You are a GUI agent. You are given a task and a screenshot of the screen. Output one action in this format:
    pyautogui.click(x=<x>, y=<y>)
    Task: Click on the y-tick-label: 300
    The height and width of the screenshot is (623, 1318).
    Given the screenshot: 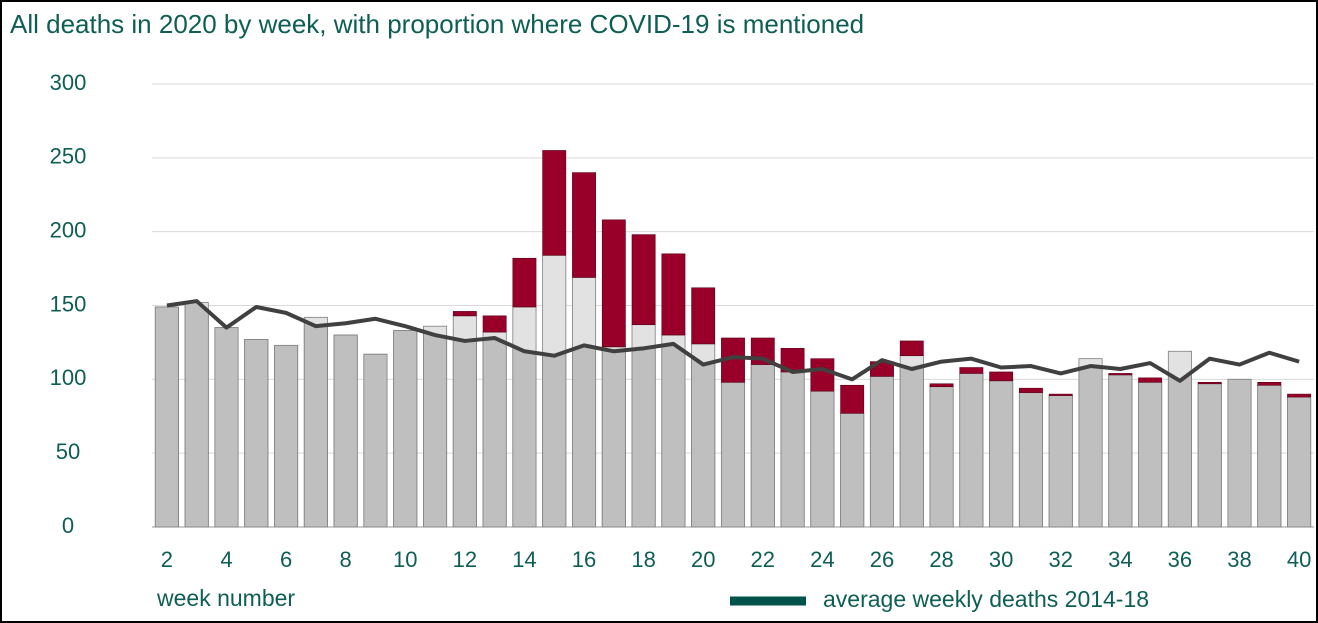 What is the action you would take?
    pyautogui.click(x=68, y=82)
    